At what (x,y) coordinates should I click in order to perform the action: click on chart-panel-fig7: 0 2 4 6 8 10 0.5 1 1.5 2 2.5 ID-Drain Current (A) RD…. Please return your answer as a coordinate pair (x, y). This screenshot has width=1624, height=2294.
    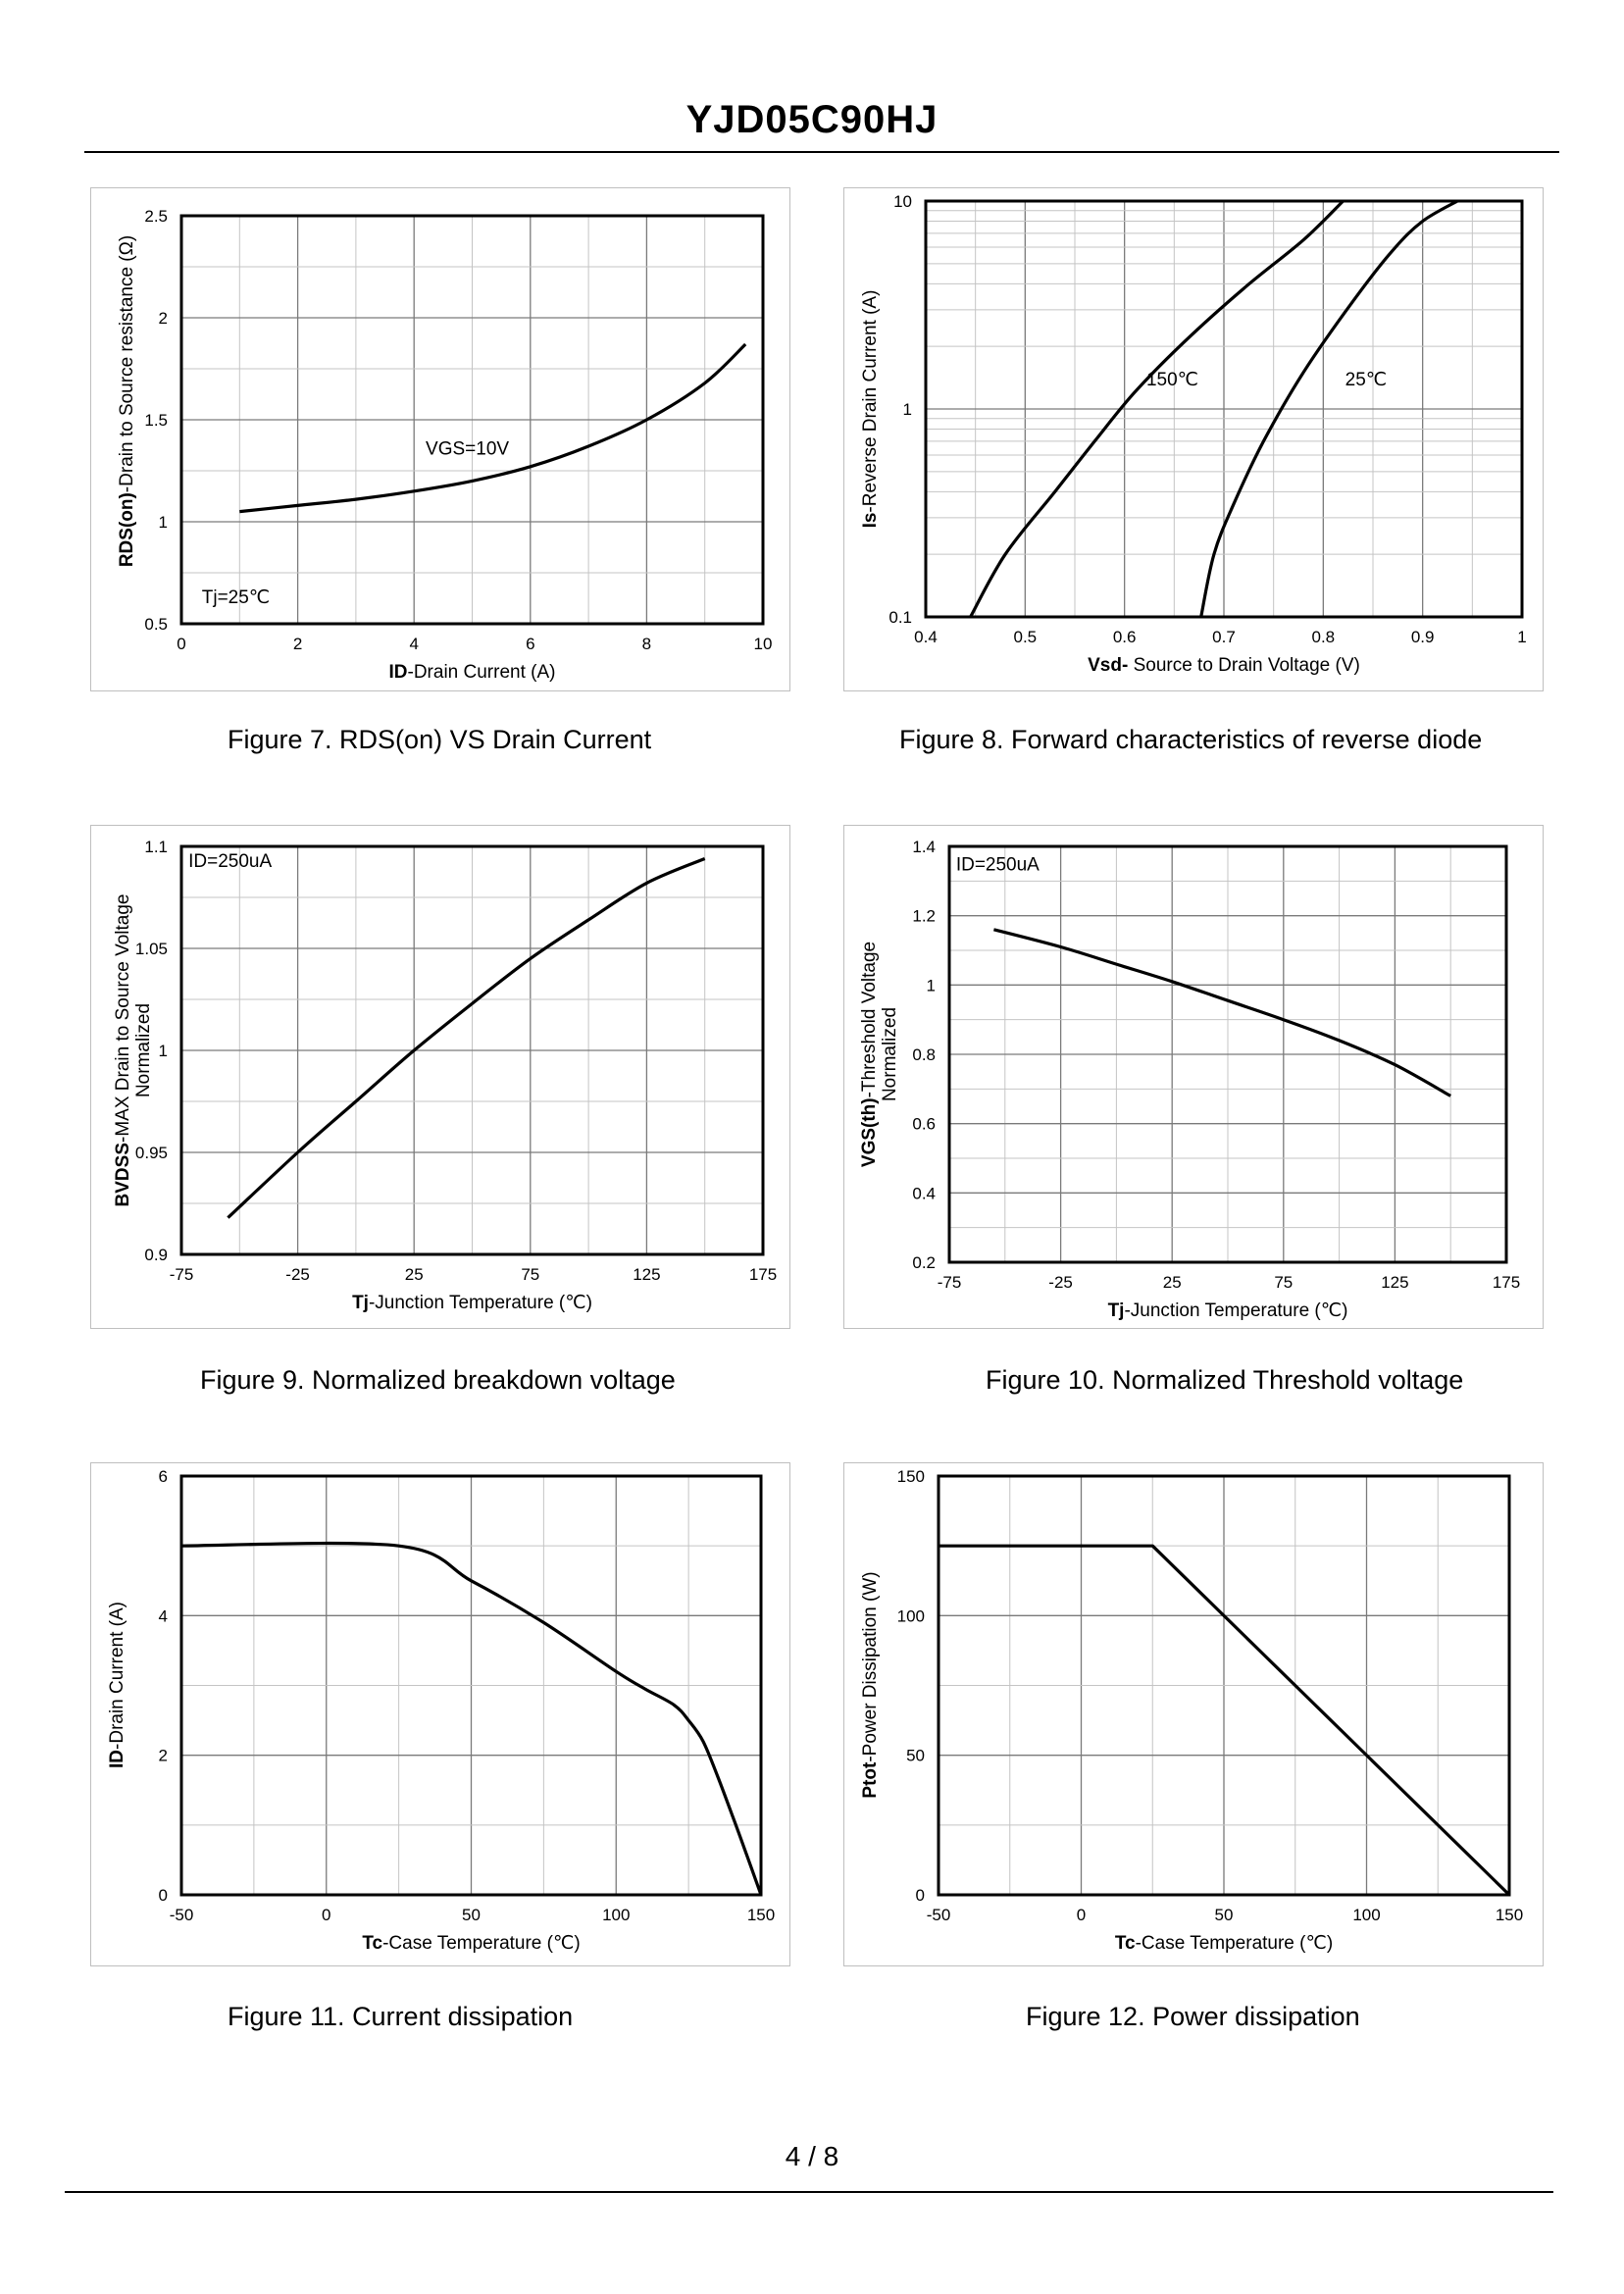
    Looking at the image, I should click on (440, 439).